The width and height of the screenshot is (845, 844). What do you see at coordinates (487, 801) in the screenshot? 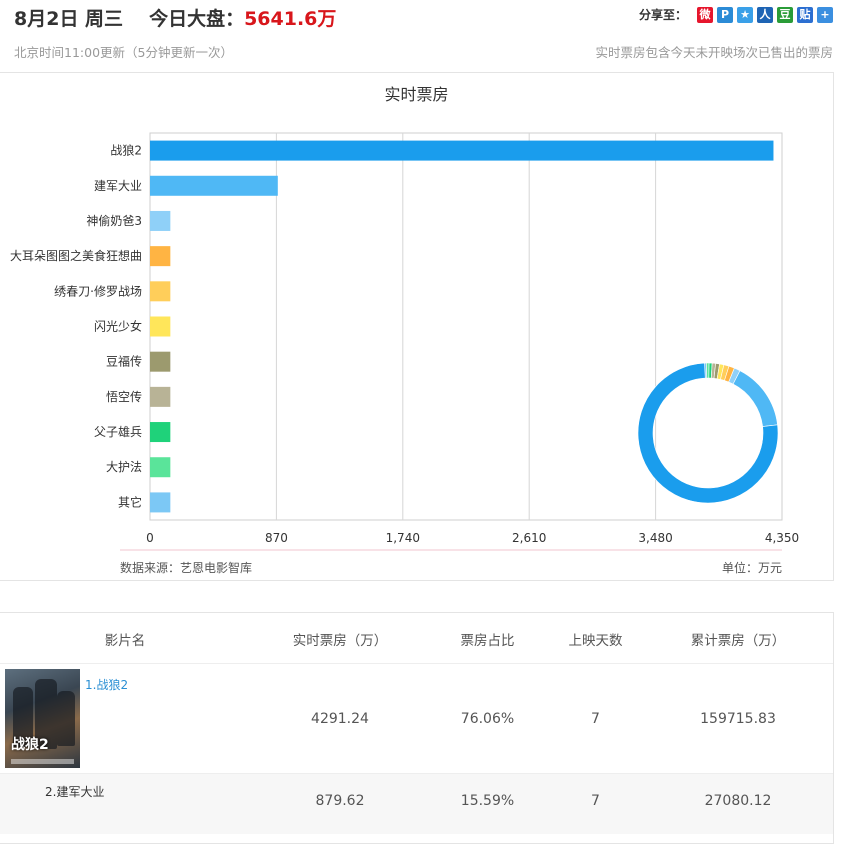
I see `cell-ratio: 15.59%` at bounding box center [487, 801].